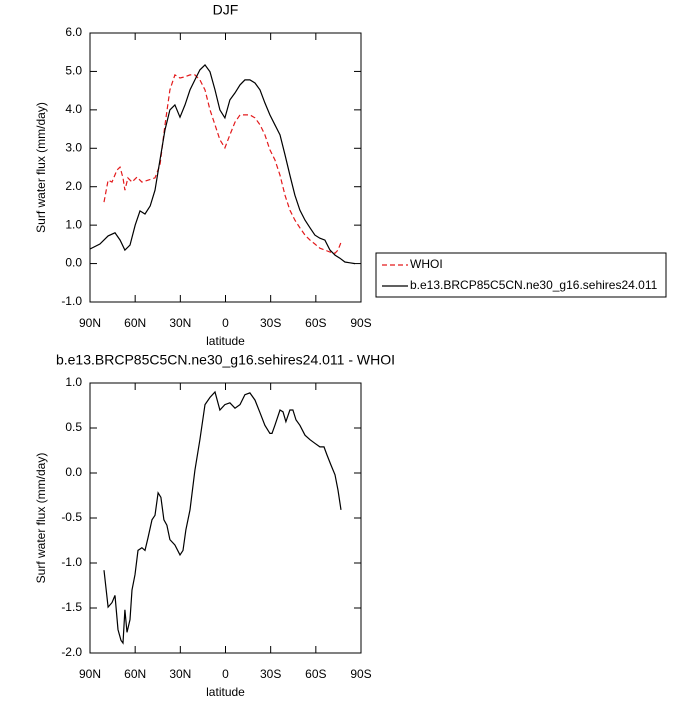 This screenshot has height=705, width=700. I want to click on y-tick-label: -1.5, so click(71, 607).